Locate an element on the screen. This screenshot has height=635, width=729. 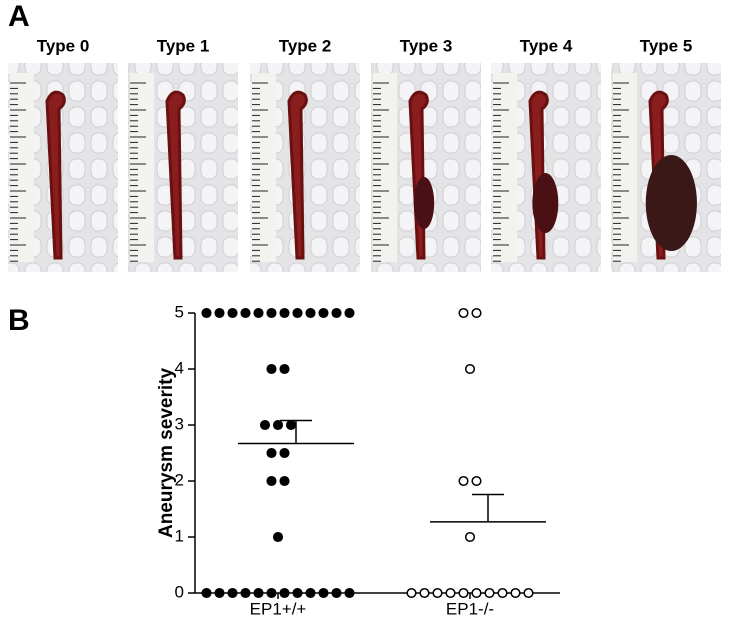
y-tick-label: 0 is located at coordinates (179, 591).